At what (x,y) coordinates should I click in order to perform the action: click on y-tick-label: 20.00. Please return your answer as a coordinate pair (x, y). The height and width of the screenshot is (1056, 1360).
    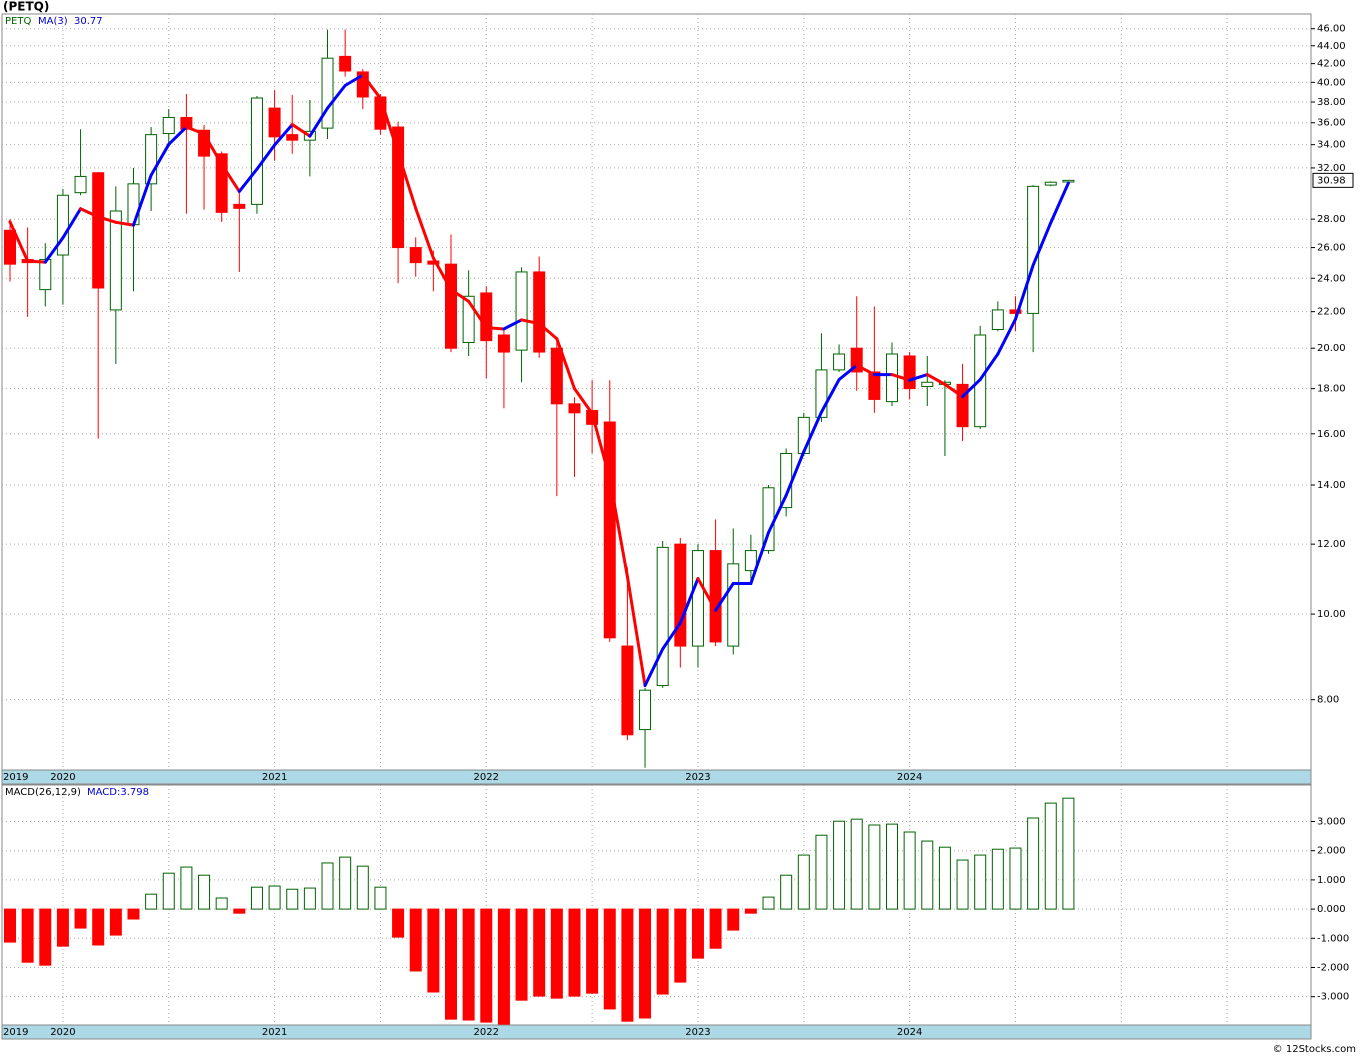
    Looking at the image, I should click on (1331, 348).